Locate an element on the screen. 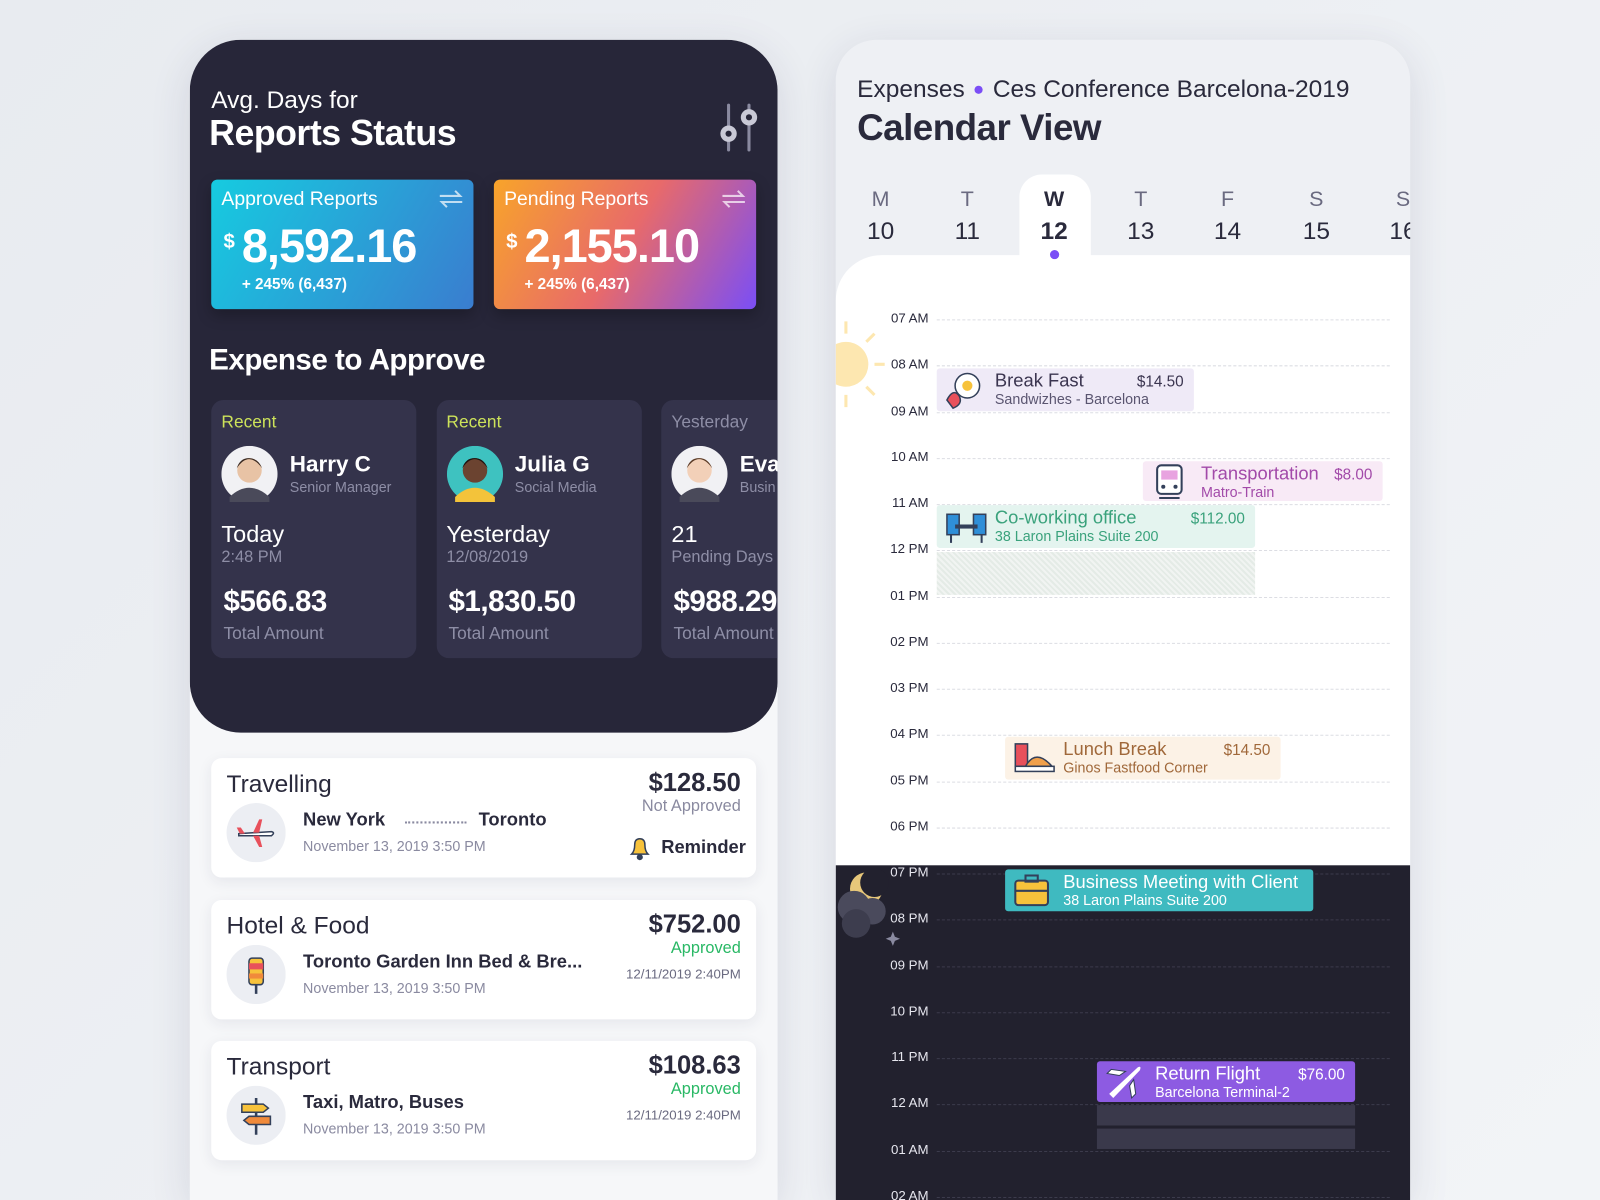 Image resolution: width=1600 pixels, height=1200 pixels. summary-label: Approved Reports is located at coordinates (299, 199).